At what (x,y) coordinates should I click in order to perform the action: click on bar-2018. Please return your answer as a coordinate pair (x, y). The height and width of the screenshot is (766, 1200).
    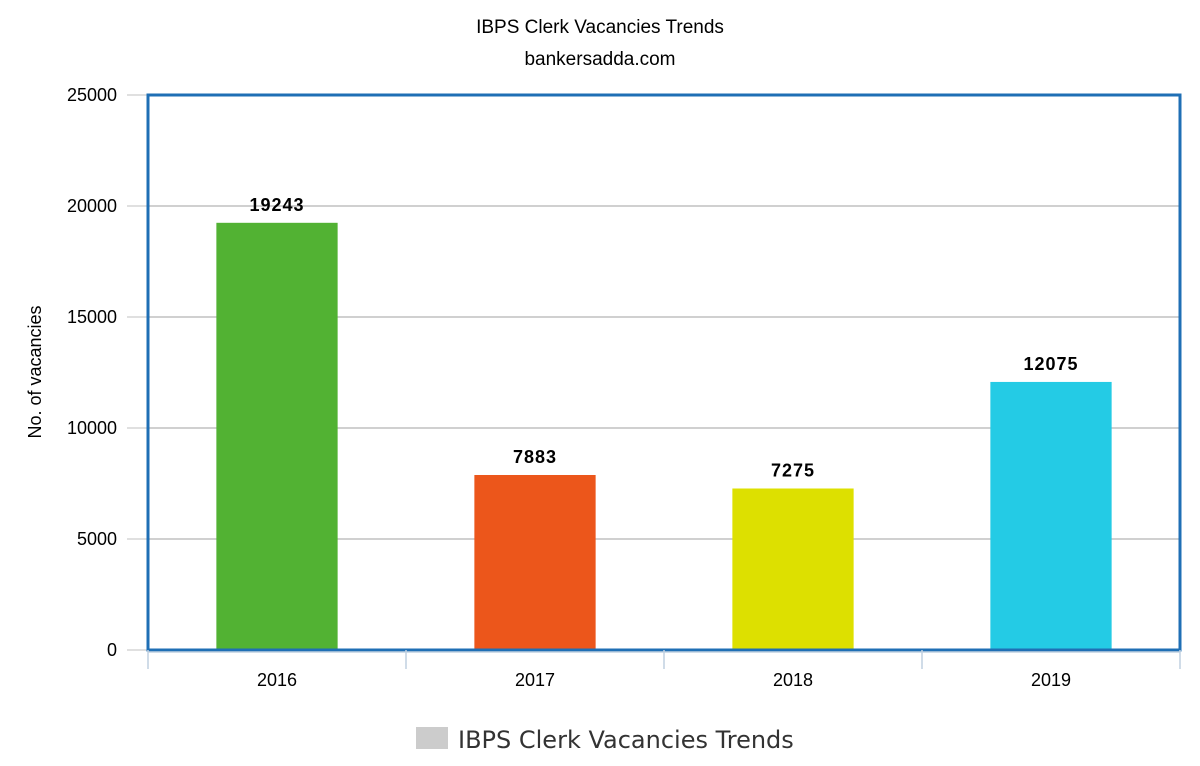
    Looking at the image, I should click on (793, 569).